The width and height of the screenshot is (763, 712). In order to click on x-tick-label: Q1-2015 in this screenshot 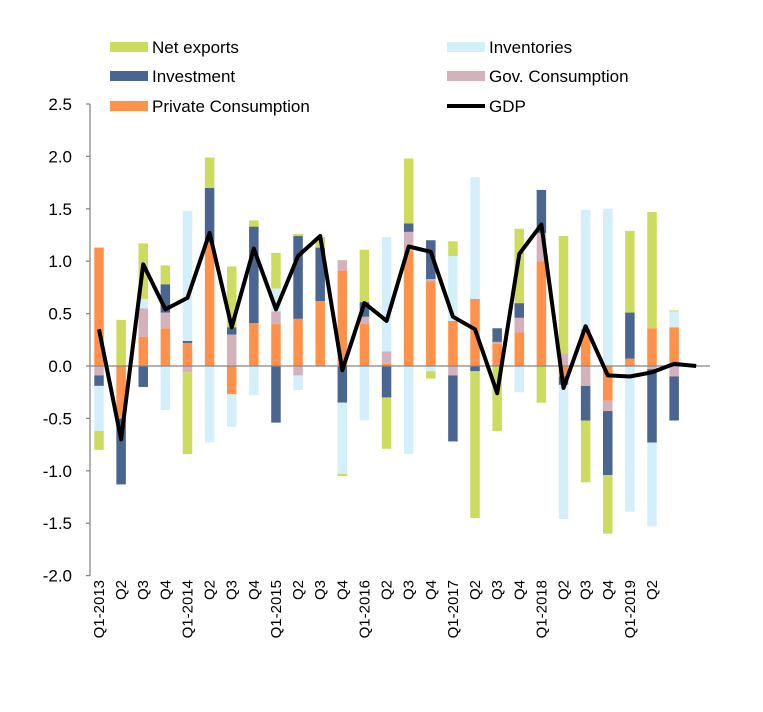, I will do `click(276, 609)`.